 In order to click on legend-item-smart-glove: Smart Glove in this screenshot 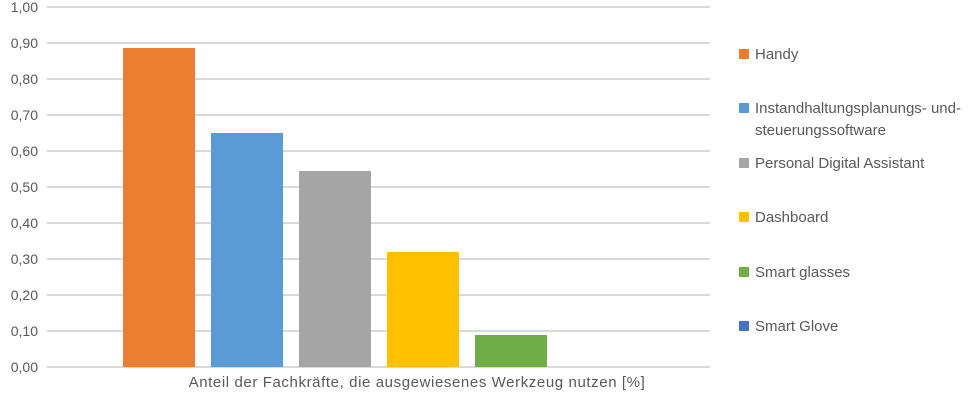, I will do `click(788, 327)`.